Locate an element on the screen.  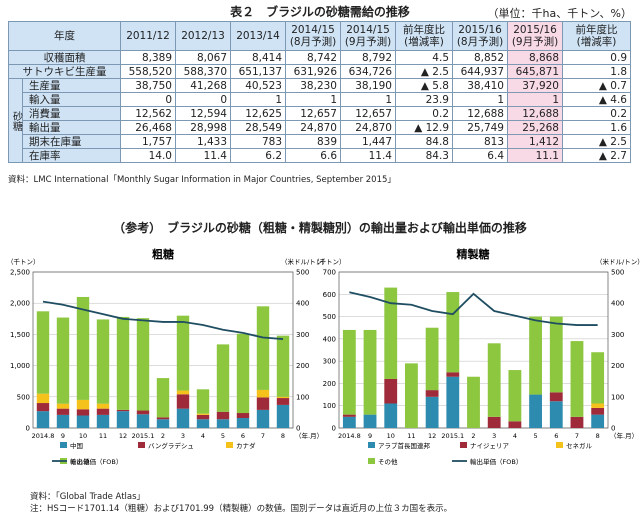
x-tick-label: 9 is located at coordinates (63, 436).